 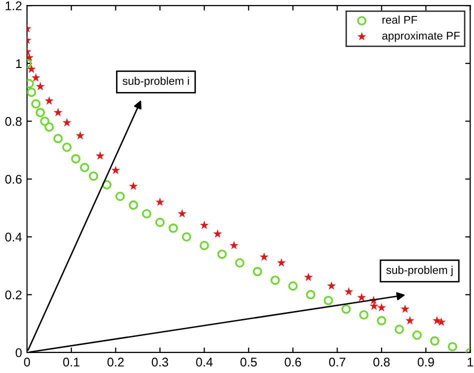 What do you see at coordinates (419, 271) in the screenshot?
I see `annotation: sub-problem j` at bounding box center [419, 271].